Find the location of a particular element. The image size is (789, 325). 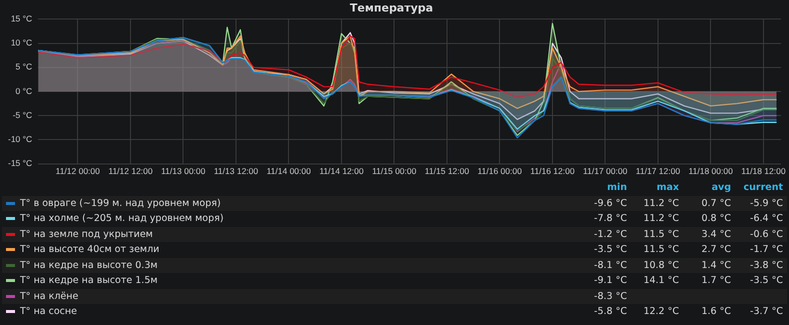

y-tick-label: 10 °C is located at coordinates (21, 43).